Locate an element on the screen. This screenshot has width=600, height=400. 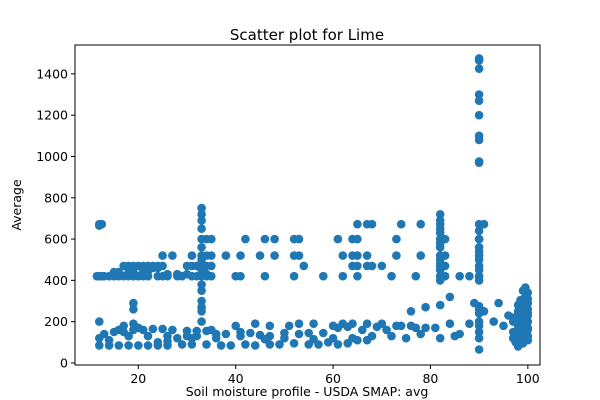
x-axis-label: Soil moisture profile - USDA SMAP: avg is located at coordinates (307, 391).